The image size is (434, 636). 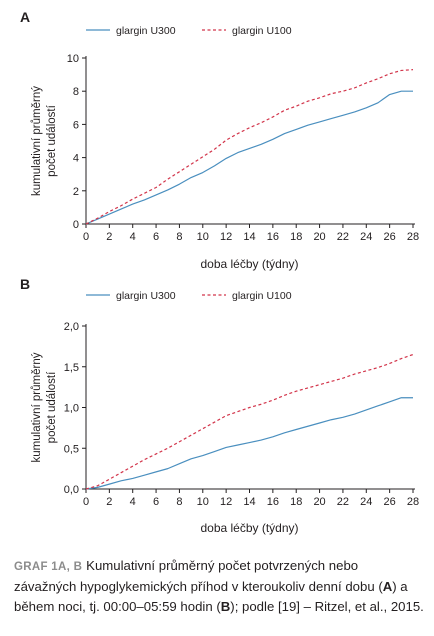 I want to click on y-tick-label: 0, so click(x=76, y=225).